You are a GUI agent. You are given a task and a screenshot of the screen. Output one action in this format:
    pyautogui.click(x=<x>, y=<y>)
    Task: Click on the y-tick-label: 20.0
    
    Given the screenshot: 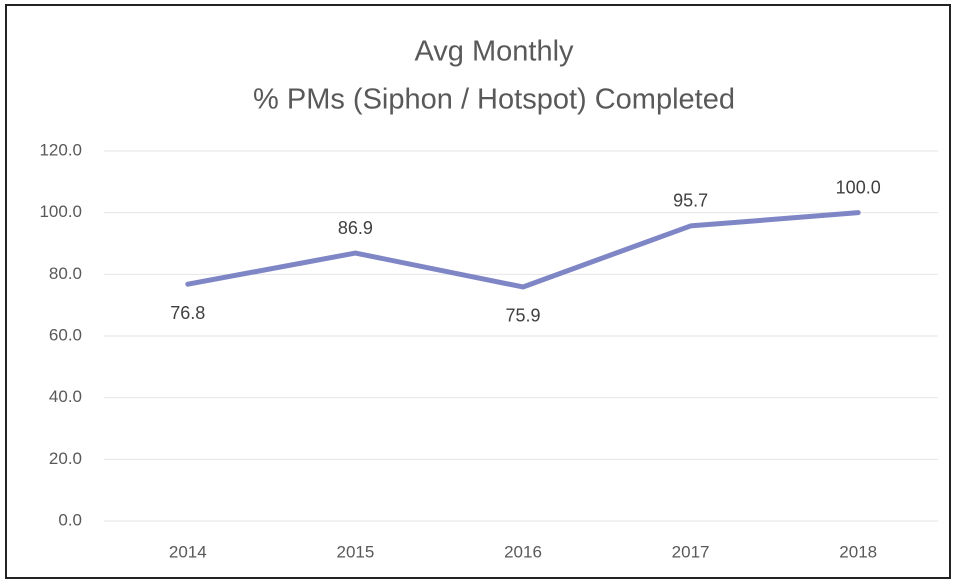 What is the action you would take?
    pyautogui.click(x=65, y=458)
    